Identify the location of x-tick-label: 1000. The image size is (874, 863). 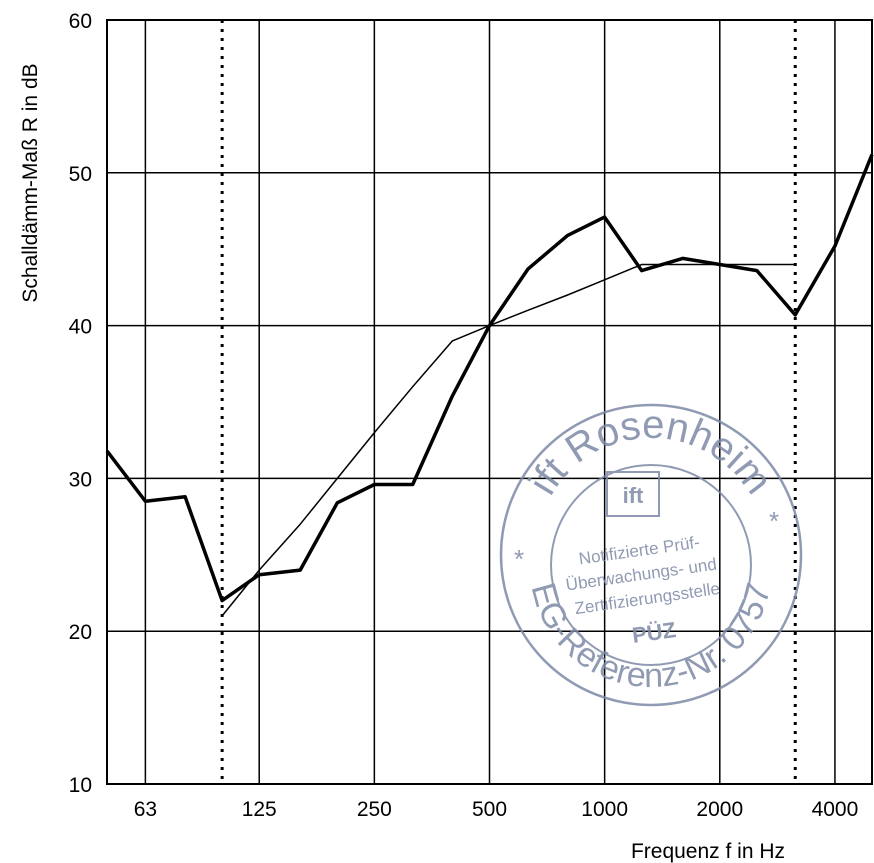
(604, 809).